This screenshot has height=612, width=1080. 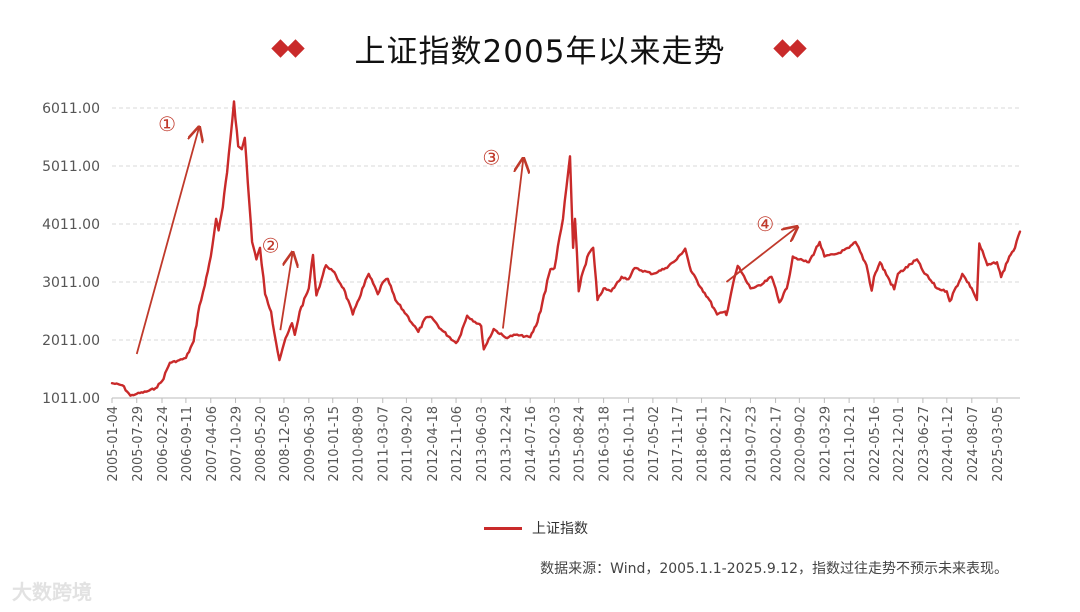 I want to click on x-tick-label: 2016-03-18, so click(x=605, y=444).